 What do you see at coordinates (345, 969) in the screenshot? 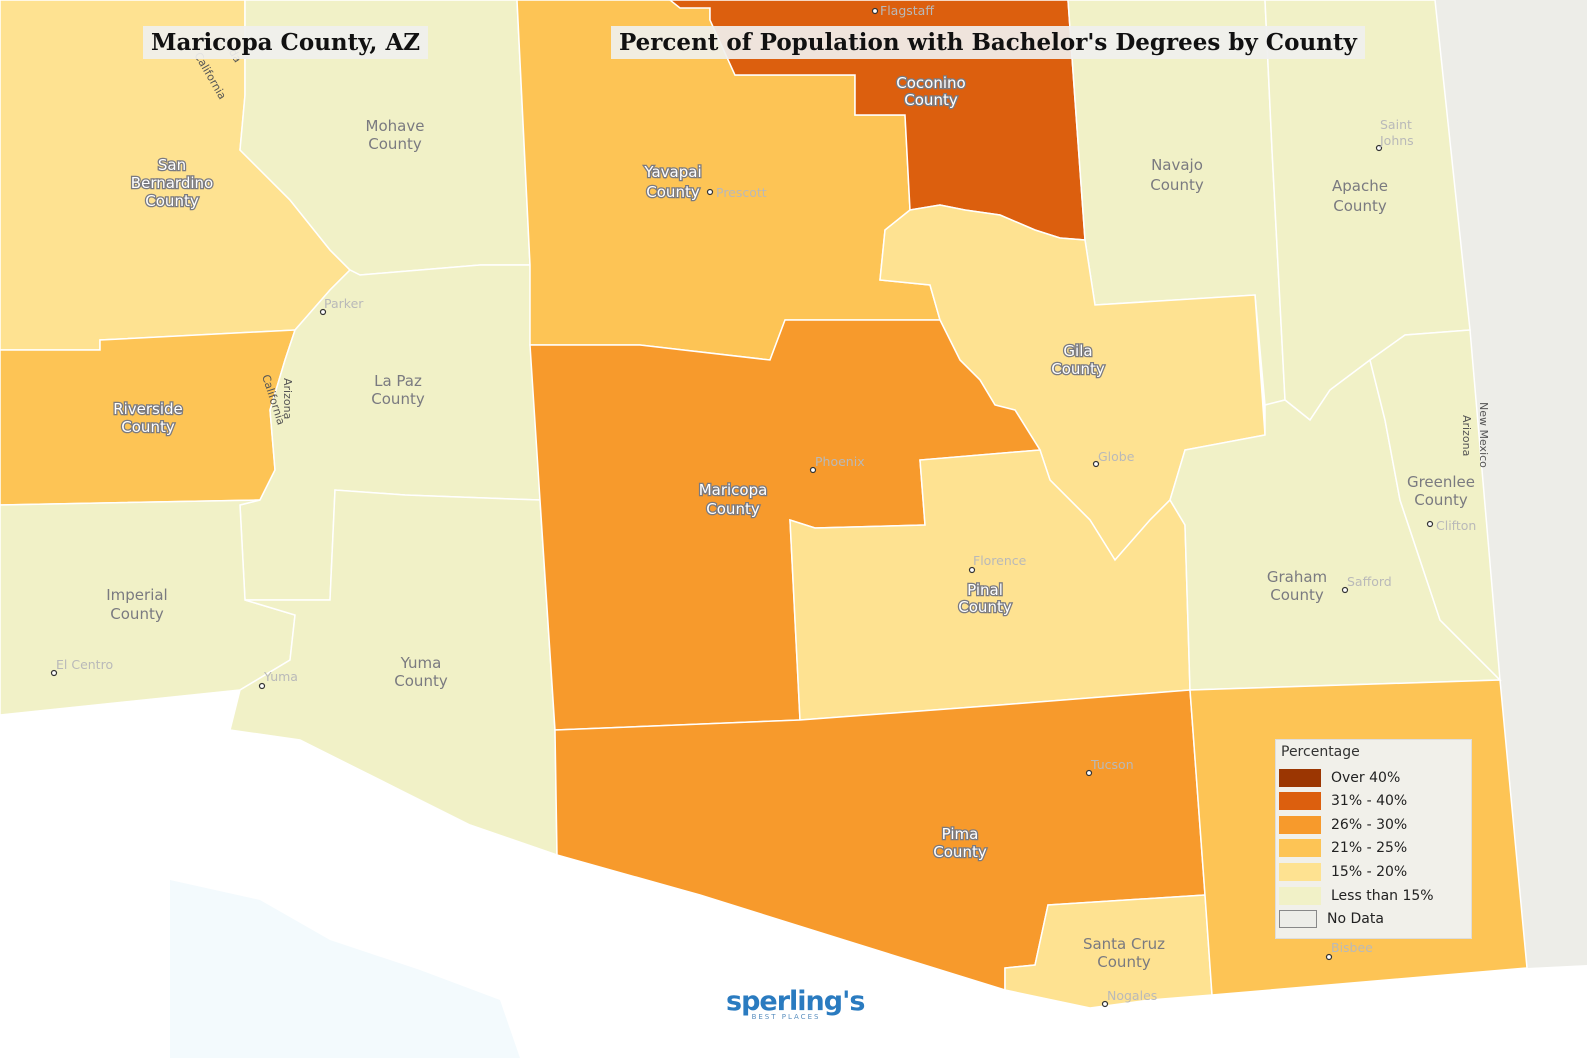
I see `ocean-area` at bounding box center [345, 969].